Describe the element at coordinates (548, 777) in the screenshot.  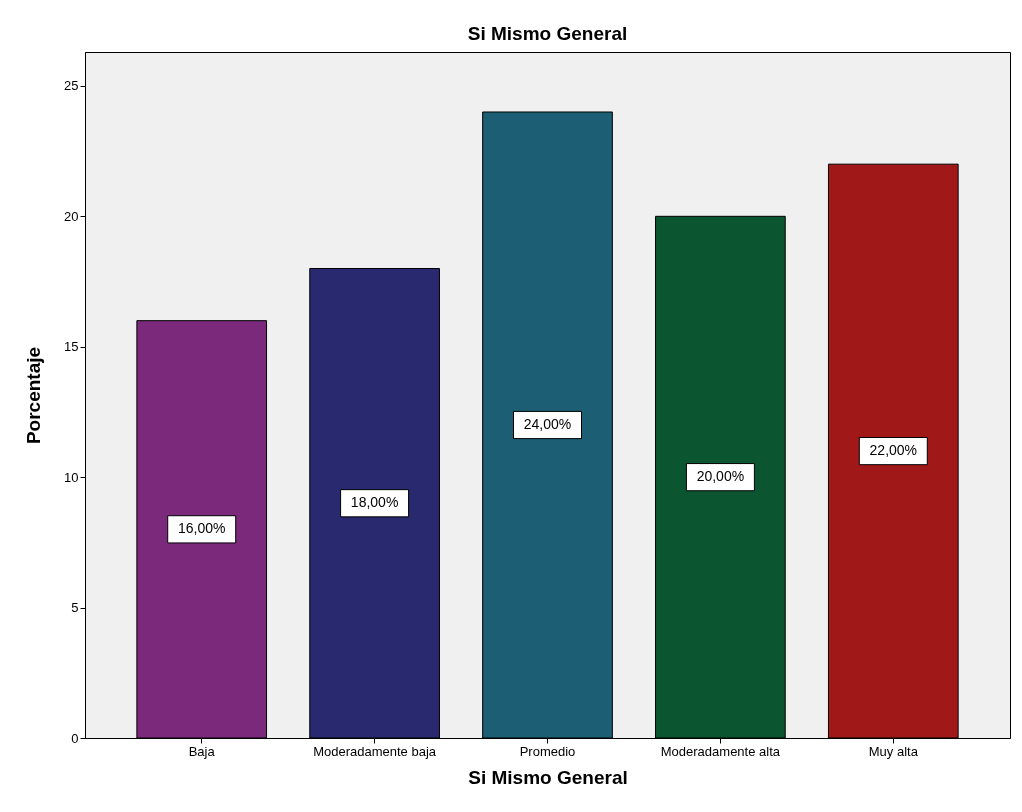
I see `x-axis-title: Si Mismo General` at that location.